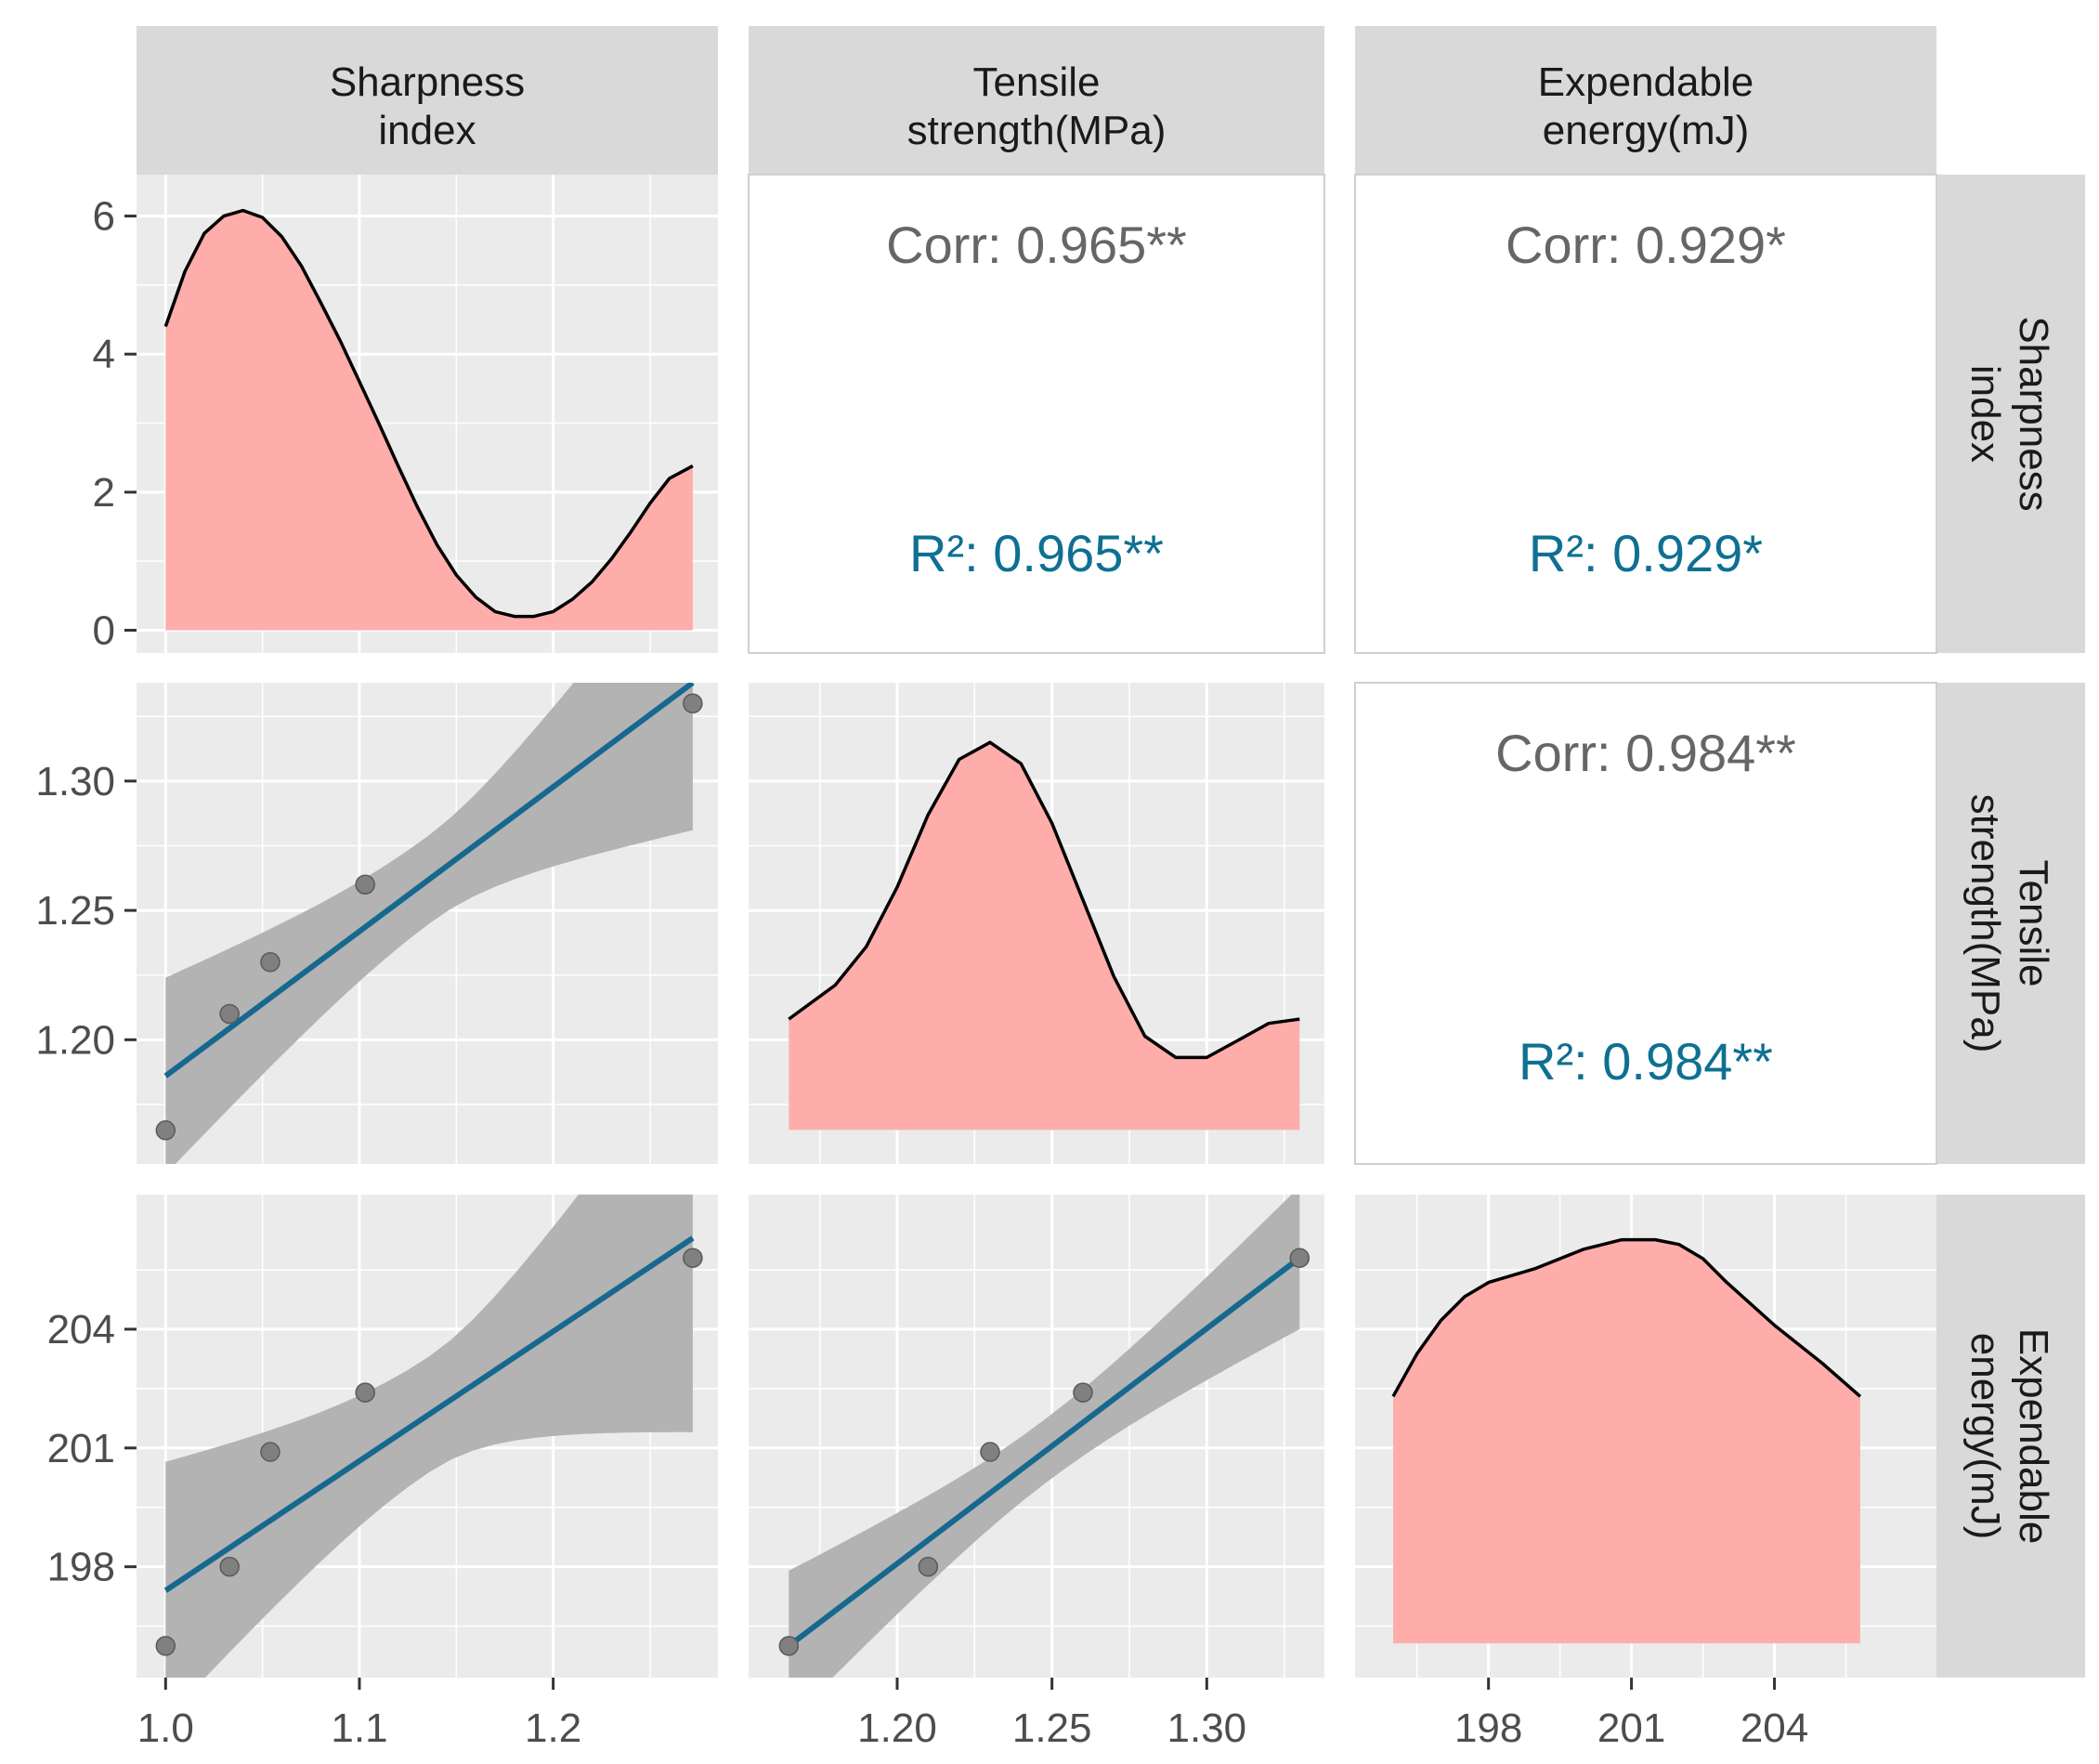 The height and width of the screenshot is (1764, 2099). Describe the element at coordinates (1036, 245) in the screenshot. I see `corr-label: Corr: 0.965**` at that location.